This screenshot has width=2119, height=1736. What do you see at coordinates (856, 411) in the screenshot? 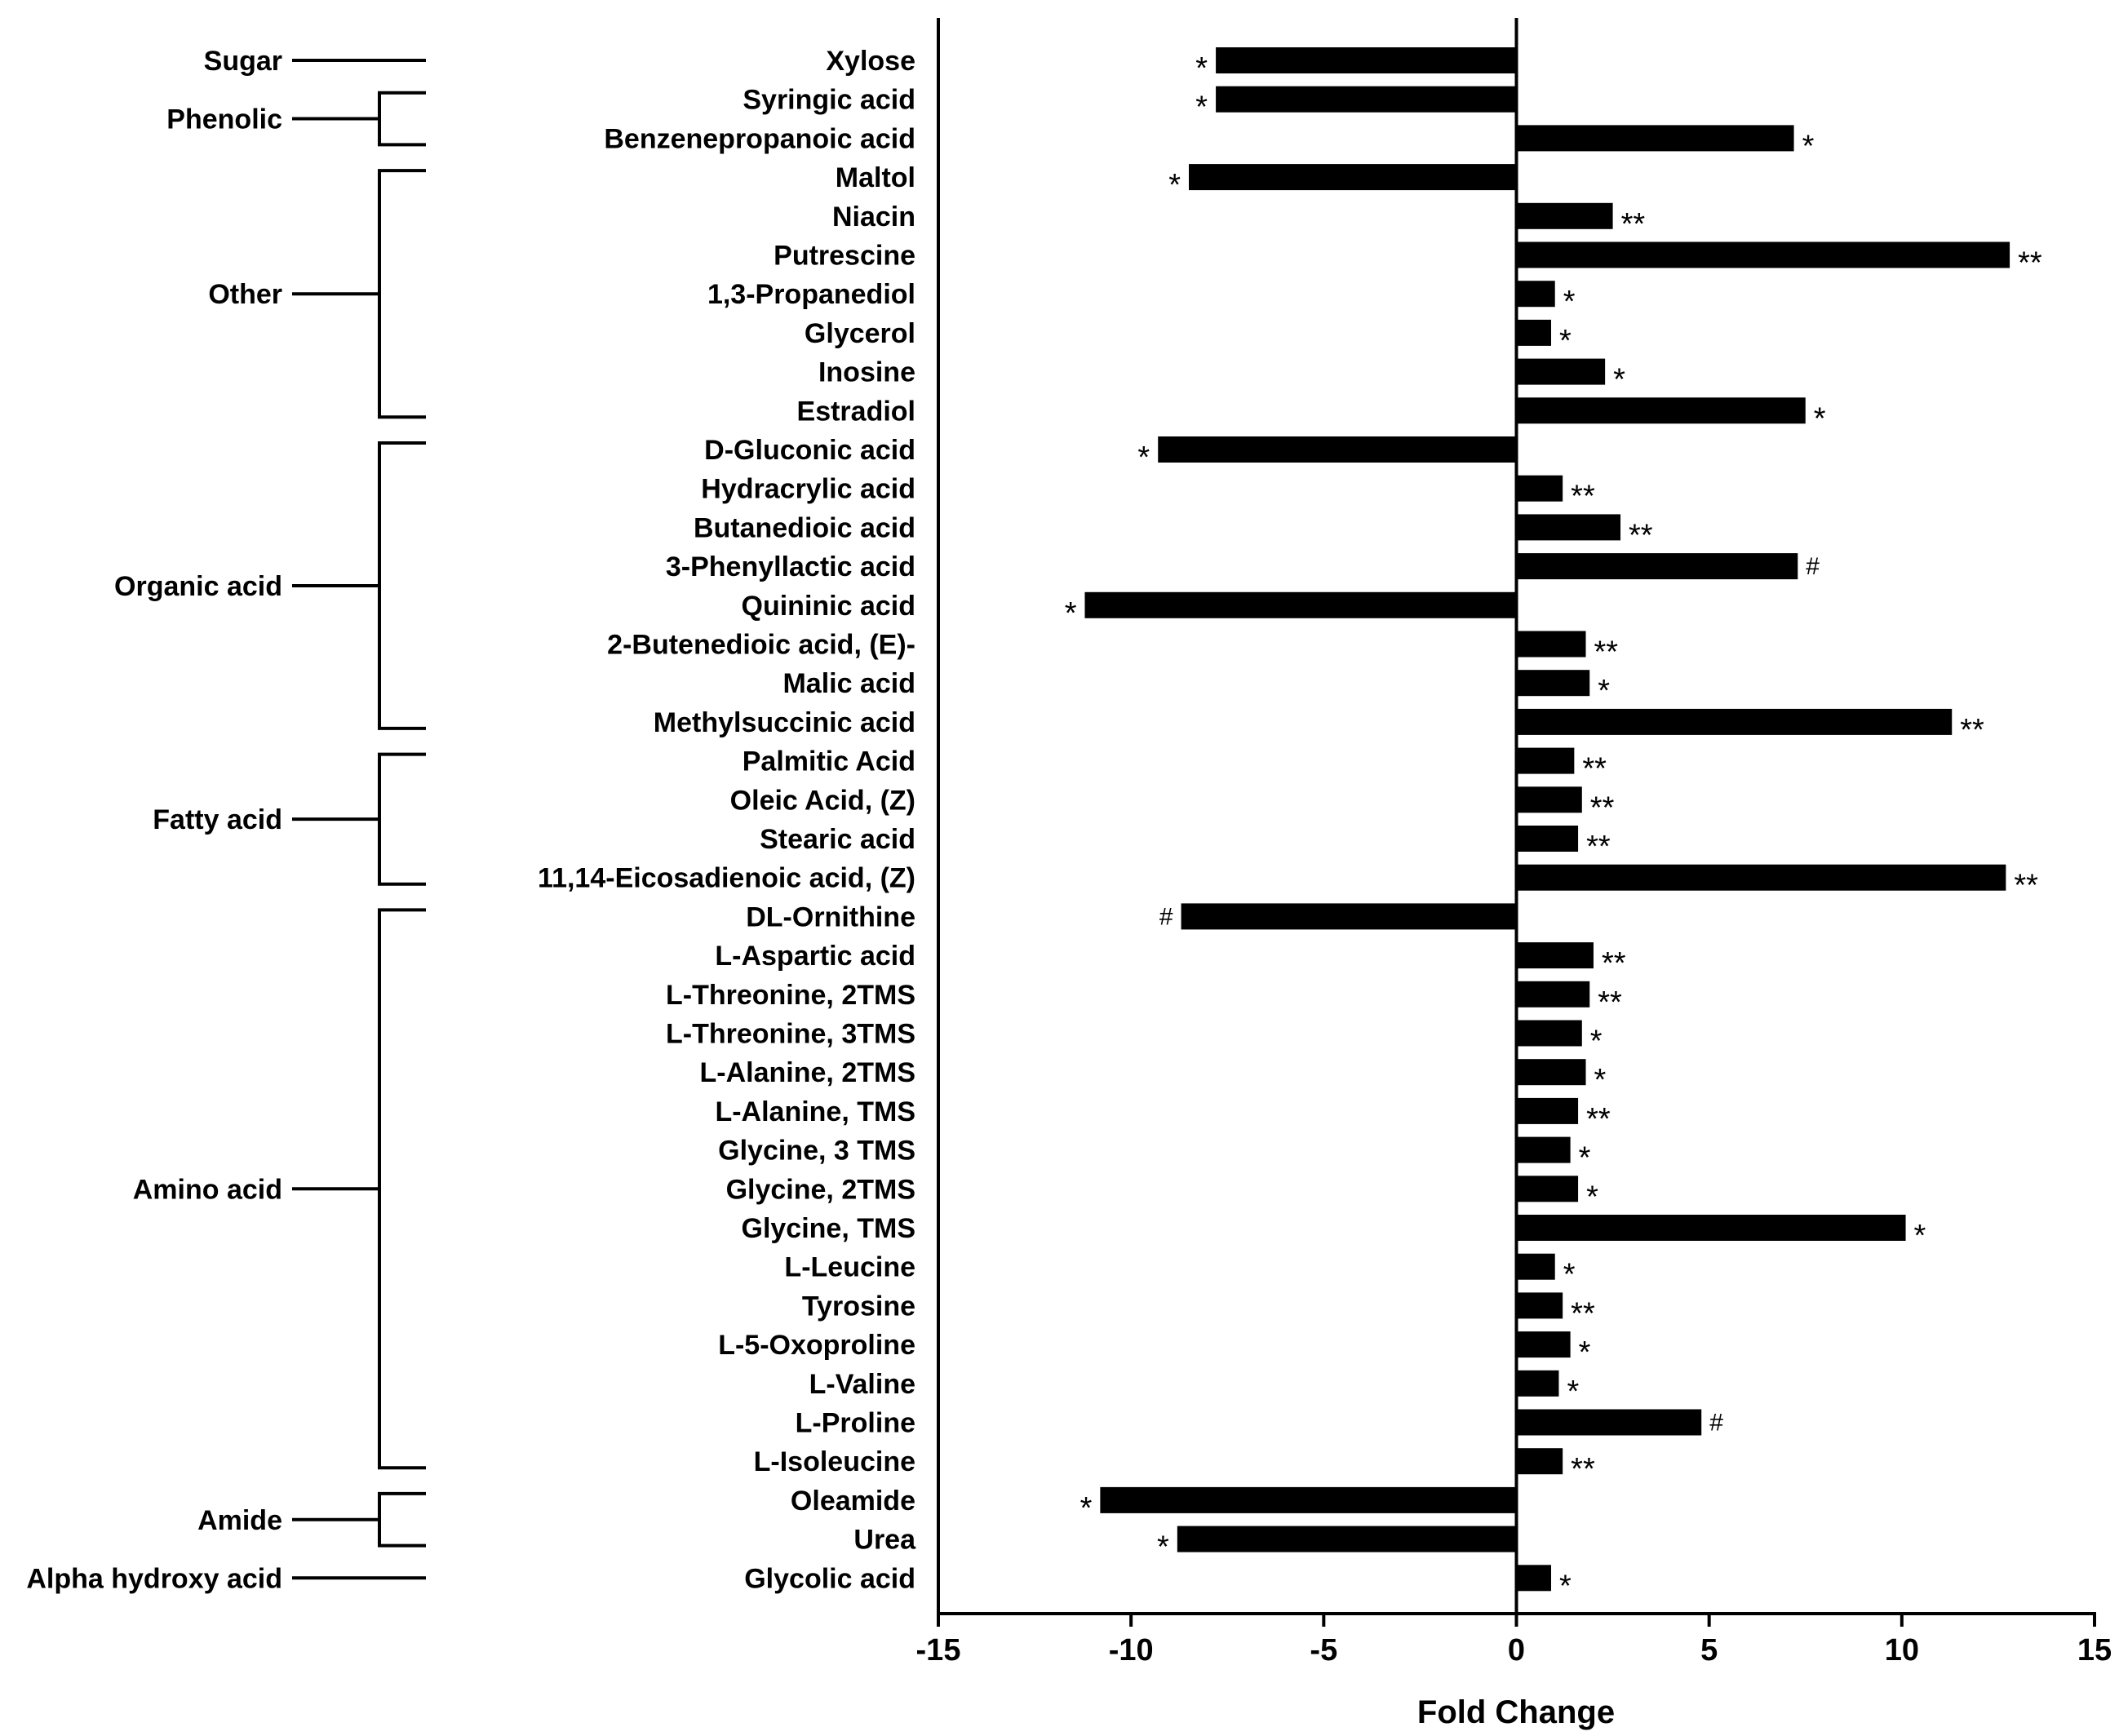
I see `bar-label: Estradiol` at bounding box center [856, 411].